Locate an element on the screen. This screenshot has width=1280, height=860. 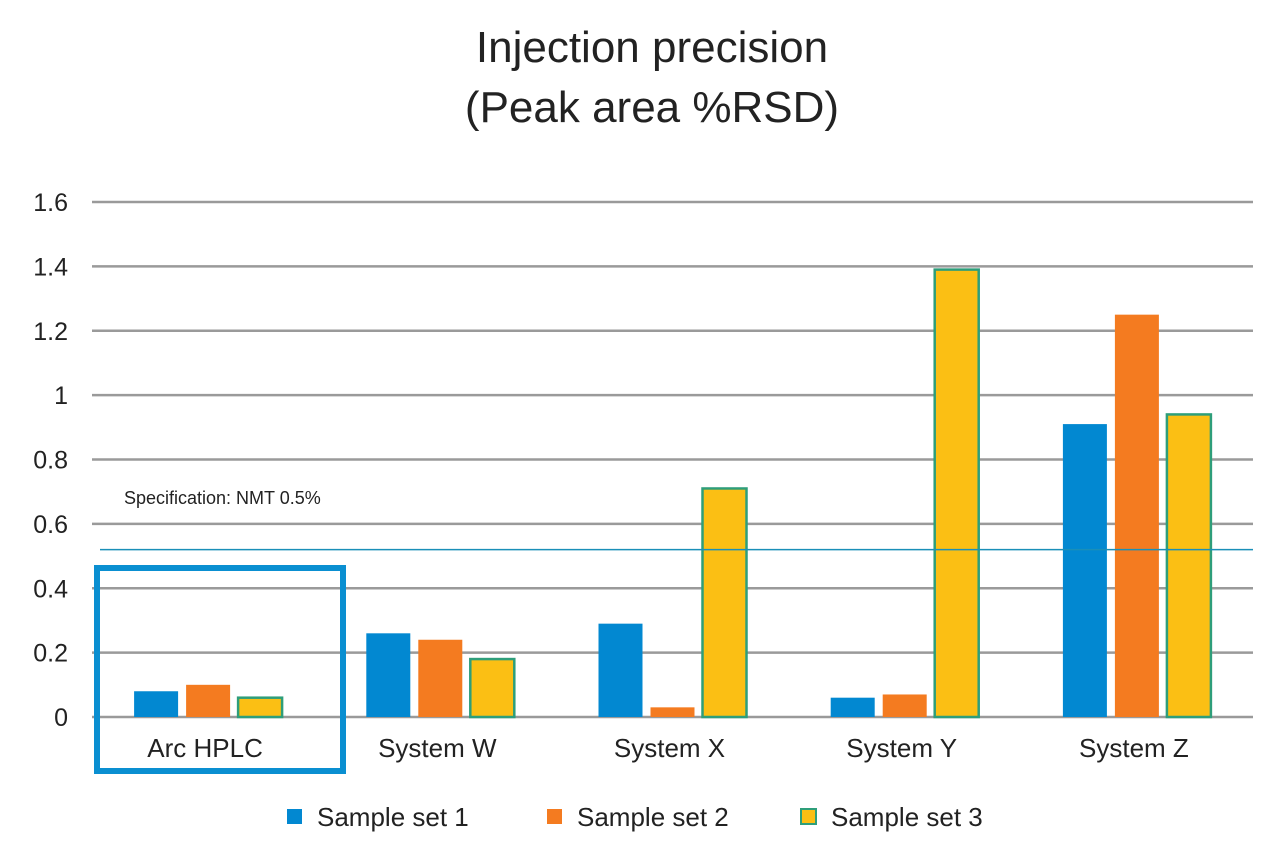
chart-title-line-2: (Peak area %RSD) is located at coordinates (652, 107).